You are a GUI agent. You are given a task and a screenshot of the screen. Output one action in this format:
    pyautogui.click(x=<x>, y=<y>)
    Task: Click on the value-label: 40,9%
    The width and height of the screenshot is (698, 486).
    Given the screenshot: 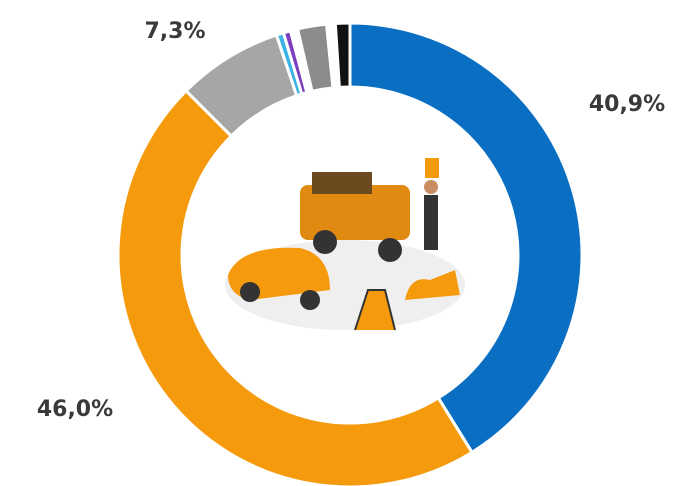 What is the action you would take?
    pyautogui.click(x=627, y=104)
    